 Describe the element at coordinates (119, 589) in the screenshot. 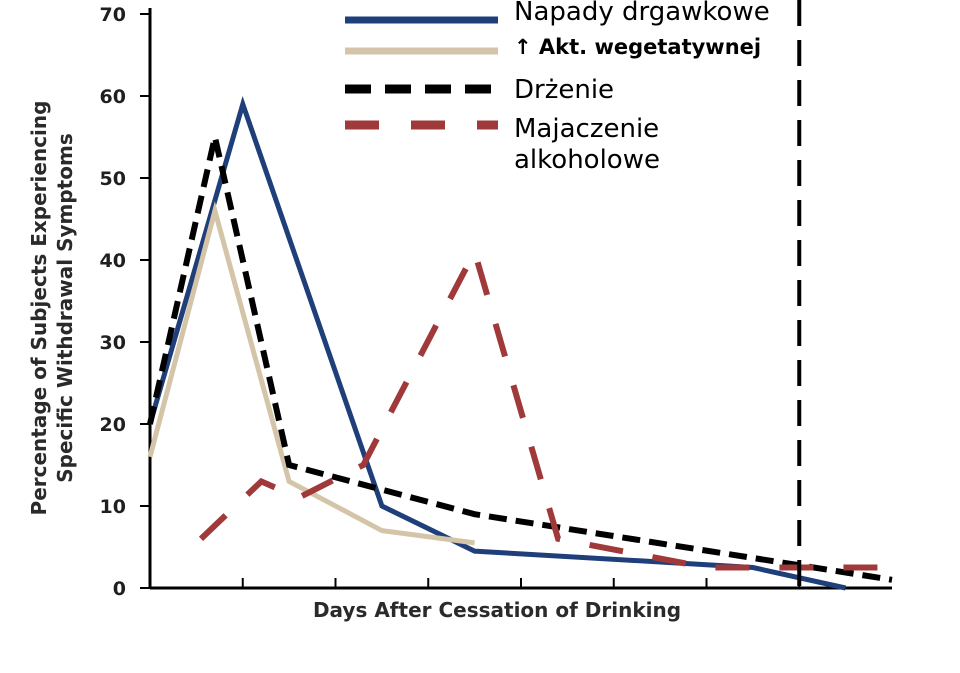

I see `y-tick-label: 0` at that location.